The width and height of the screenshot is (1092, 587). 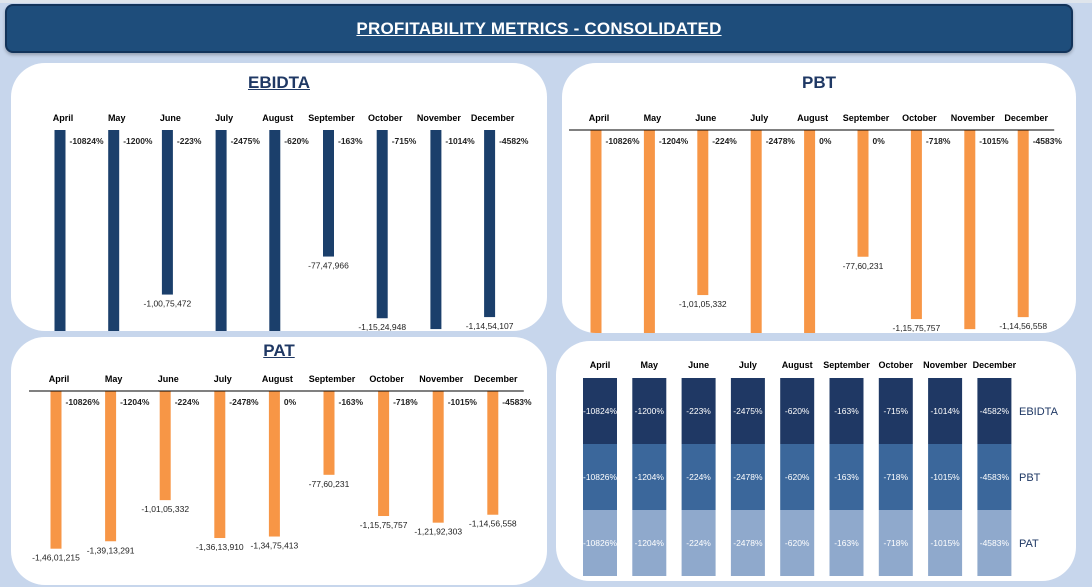 What do you see at coordinates (724, 141) in the screenshot?
I see `pbt-growth-label: -224%` at bounding box center [724, 141].